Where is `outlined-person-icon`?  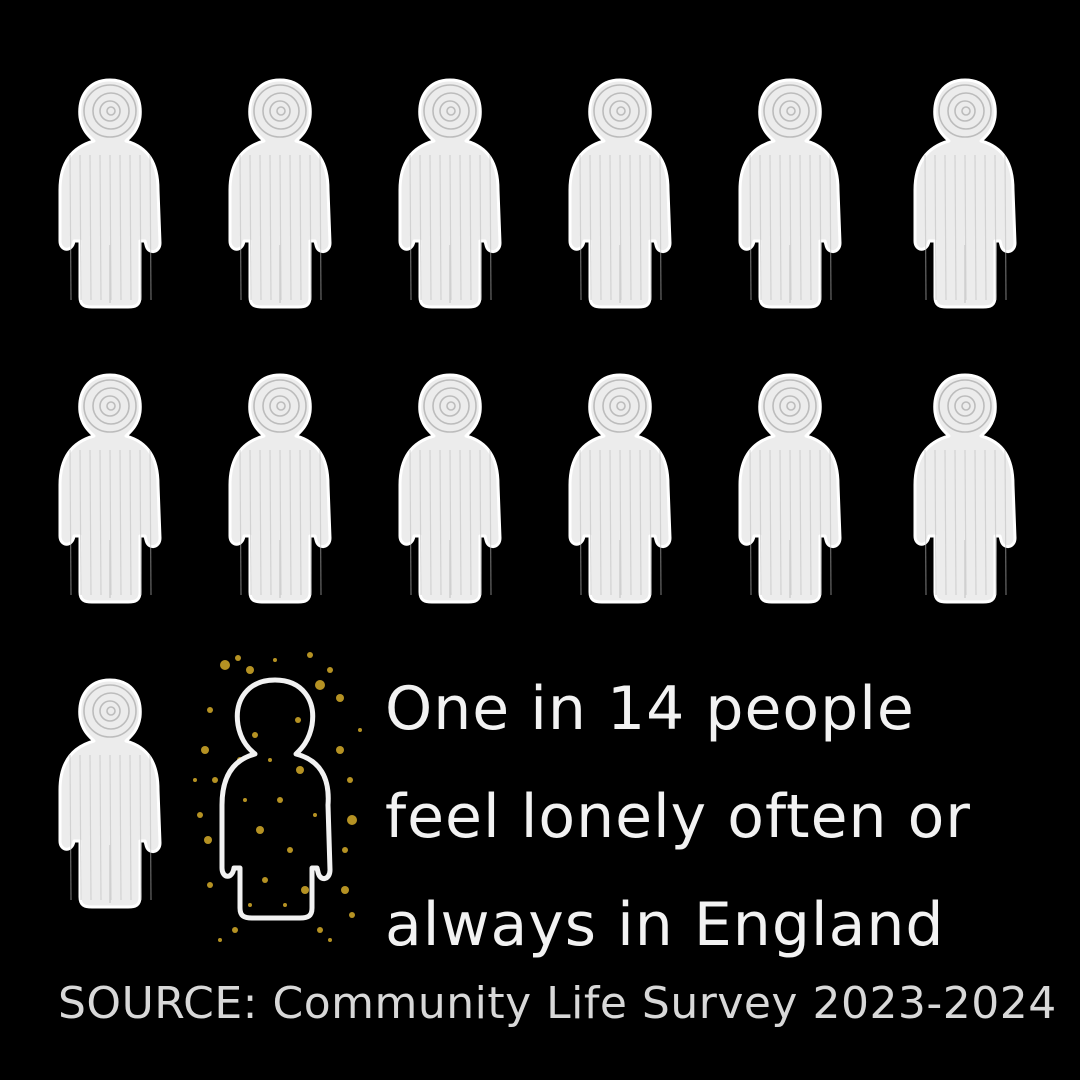
outlined-person-icon is located at coordinates (277, 797).